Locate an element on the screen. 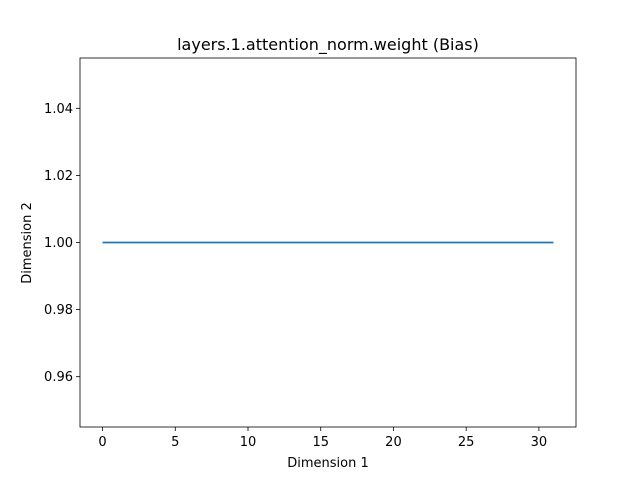  chart-title: layers.1.attention_norm.weight (Bias) is located at coordinates (328, 45).